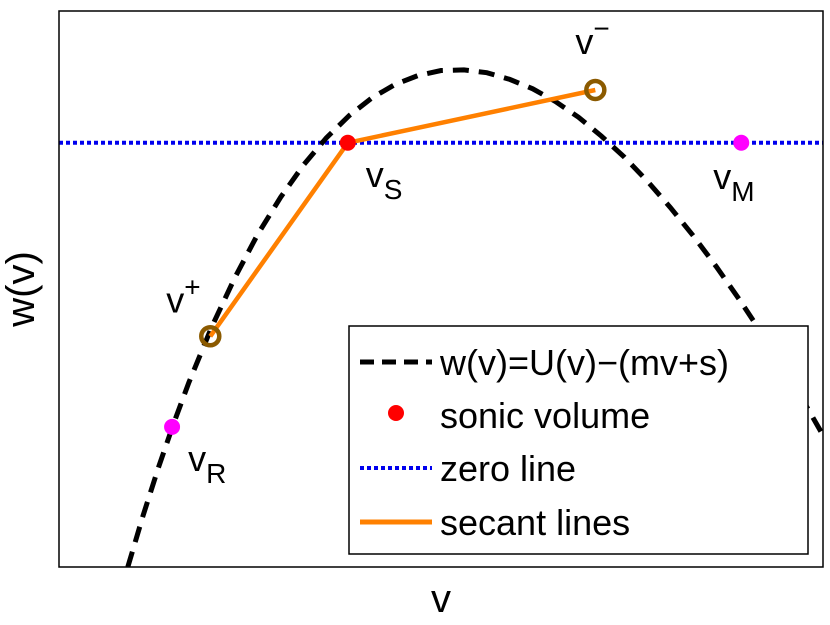 Image resolution: width=830 pixels, height=625 pixels. I want to click on point-label-vminus: v−, so click(592, 37).